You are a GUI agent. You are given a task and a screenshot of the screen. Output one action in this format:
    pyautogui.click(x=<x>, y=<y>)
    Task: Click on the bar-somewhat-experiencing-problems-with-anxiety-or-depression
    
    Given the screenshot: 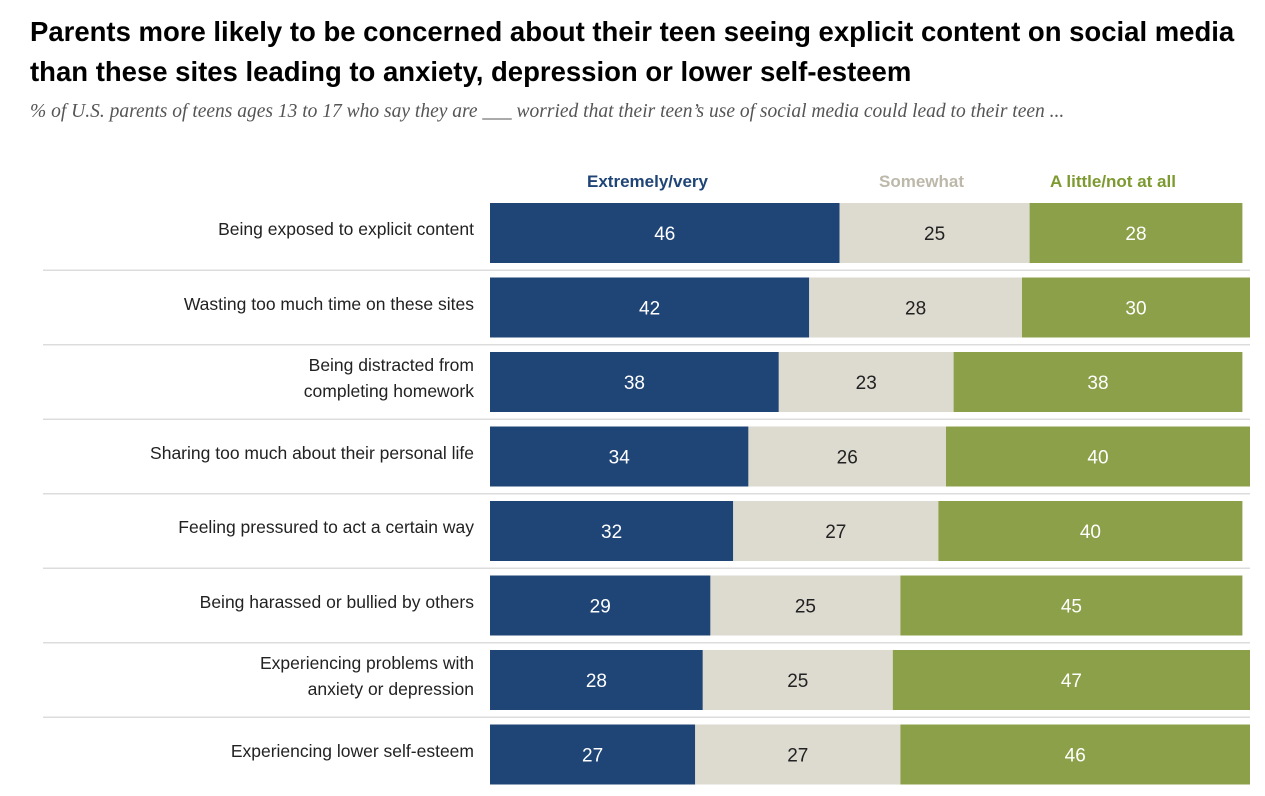 What is the action you would take?
    pyautogui.click(x=797, y=680)
    